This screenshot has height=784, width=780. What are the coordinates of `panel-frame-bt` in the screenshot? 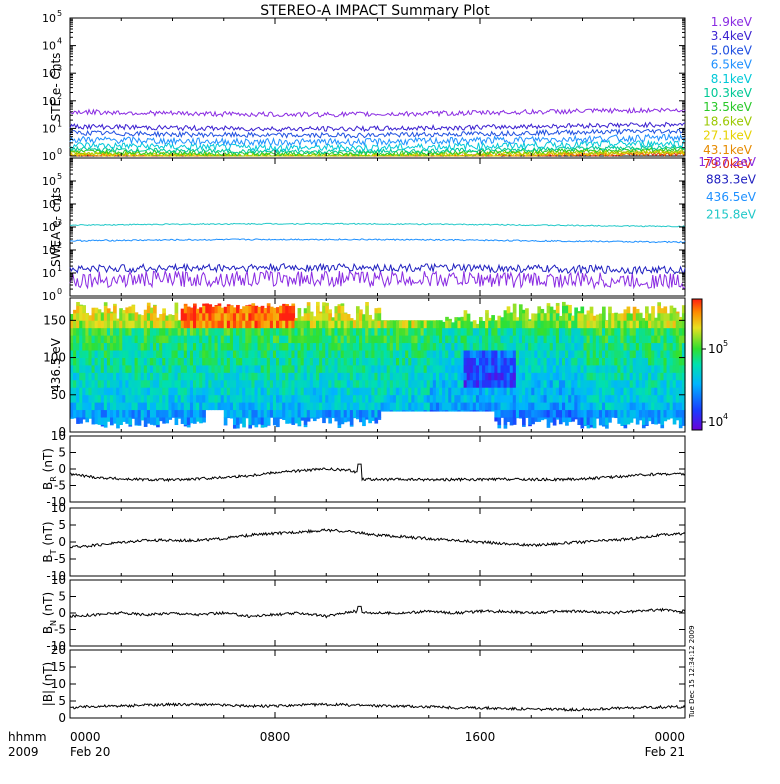 It's located at (377, 542).